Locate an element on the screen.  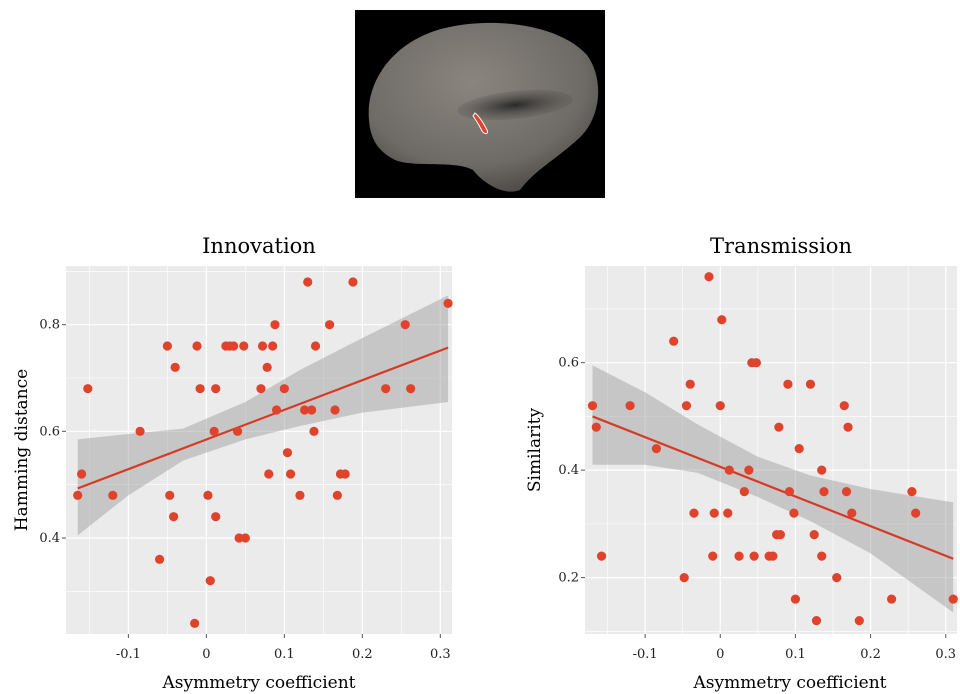
sylvian-fissure is located at coordinates (515, 105).